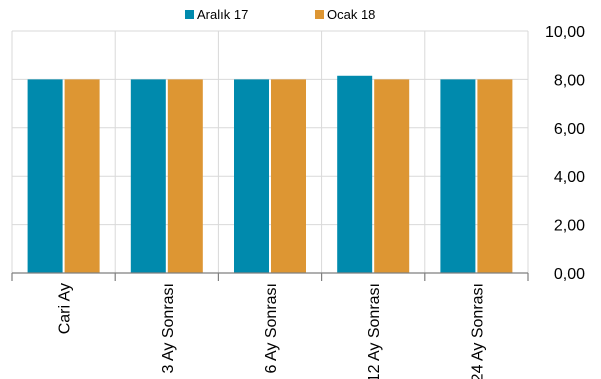 The image size is (601, 379). I want to click on bar-aralik-17-24-ay-sonrasi, so click(458, 176).